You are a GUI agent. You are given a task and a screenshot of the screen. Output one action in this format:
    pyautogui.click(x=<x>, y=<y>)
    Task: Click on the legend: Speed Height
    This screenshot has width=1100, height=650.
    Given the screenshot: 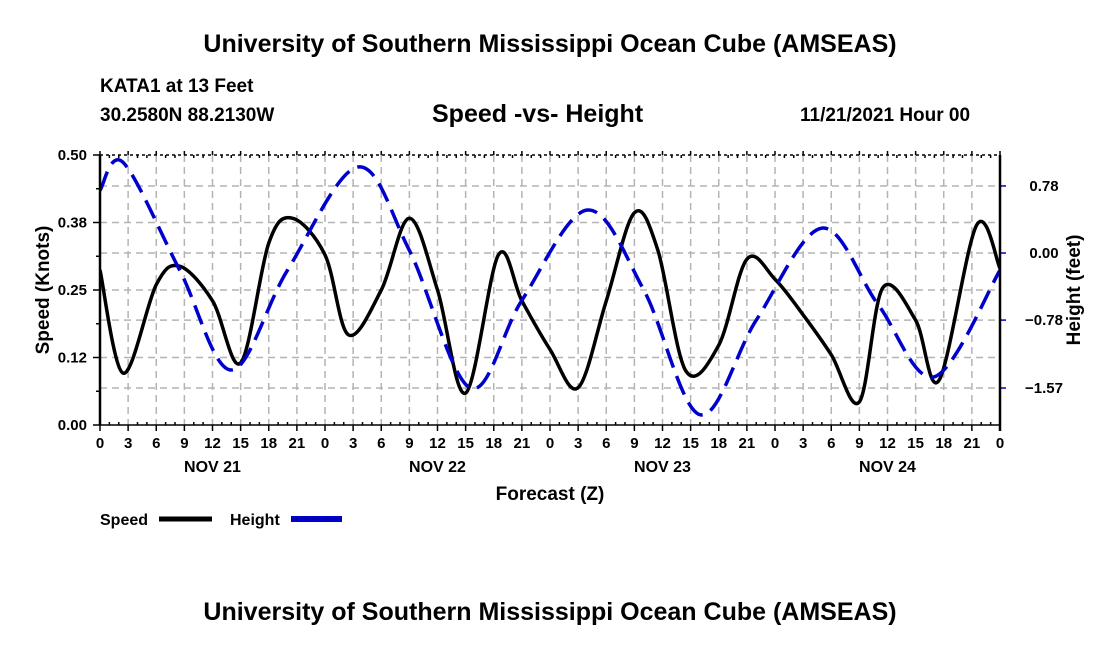 What is the action you would take?
    pyautogui.click(x=221, y=520)
    